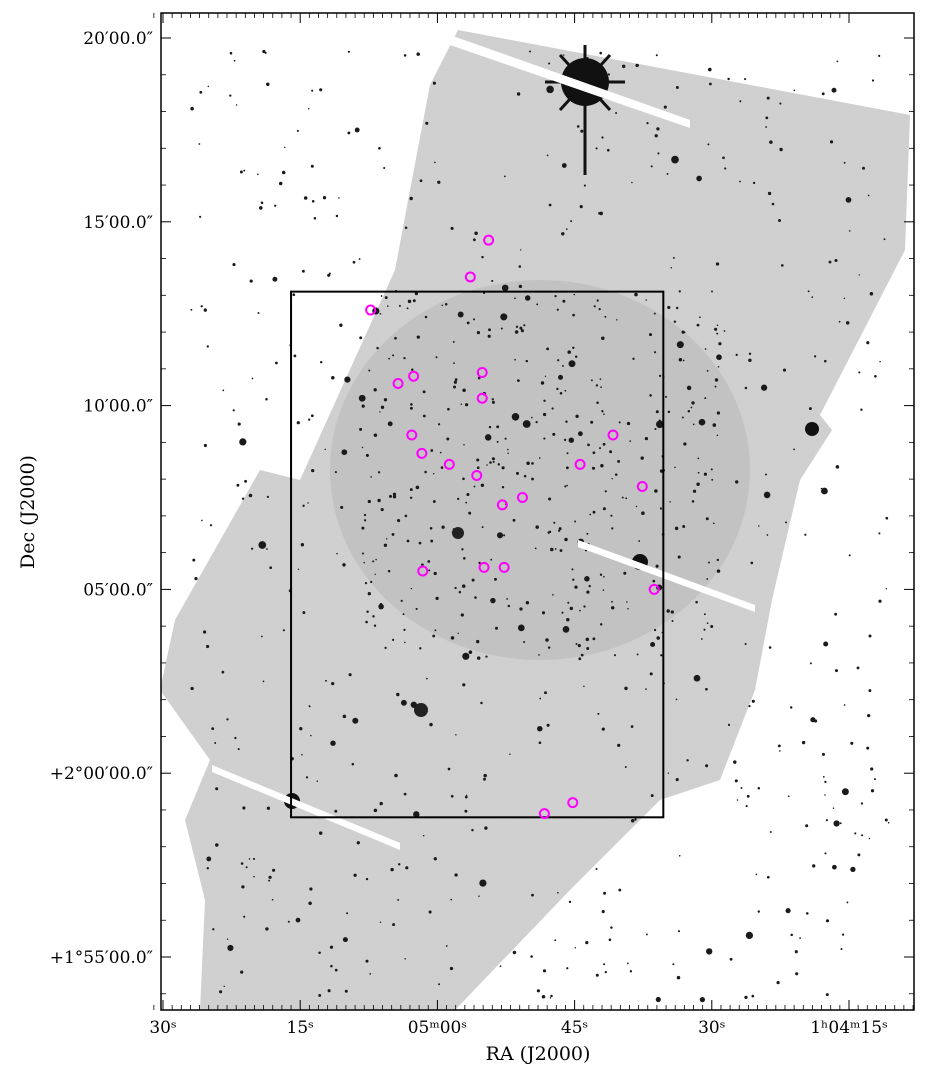  What do you see at coordinates (711, 1028) in the screenshot?
I see `x-tick-label: 30ˢ` at bounding box center [711, 1028].